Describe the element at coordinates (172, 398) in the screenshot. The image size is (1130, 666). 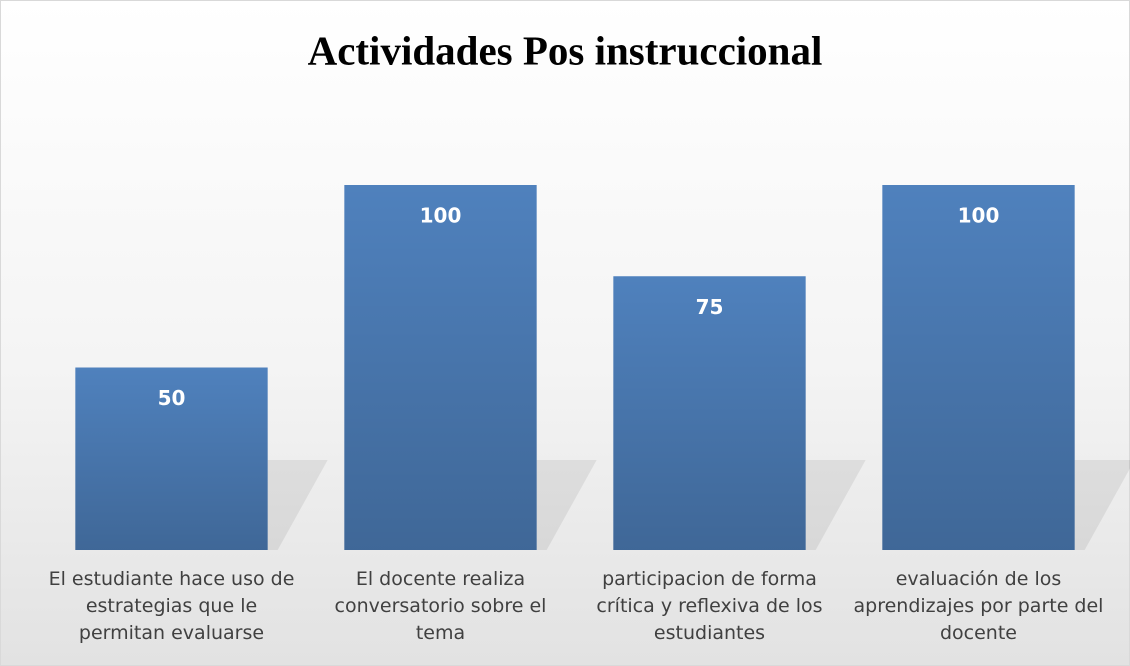
I see `data-label: 50` at that location.